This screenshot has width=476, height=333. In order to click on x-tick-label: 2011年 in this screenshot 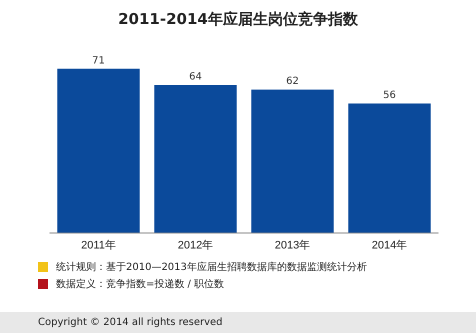, I will do `click(98, 245)`.